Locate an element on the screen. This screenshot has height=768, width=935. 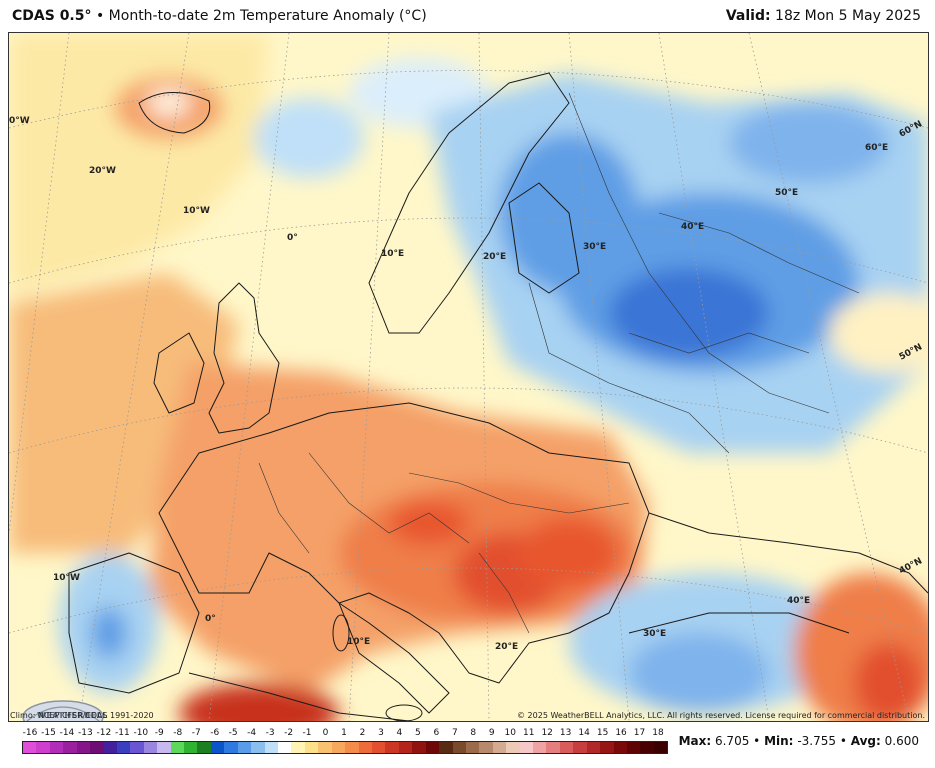
black-sea-south-coast is located at coordinates (739, 623).